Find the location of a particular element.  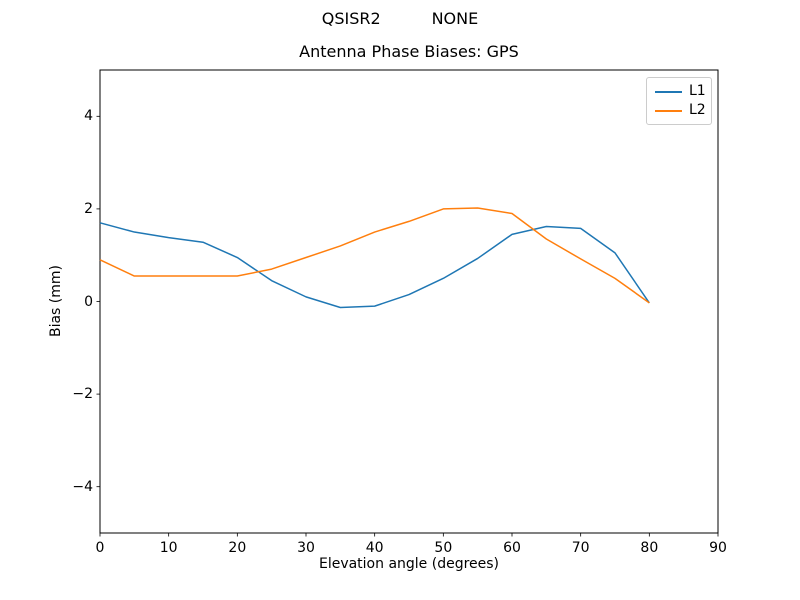

legend-items: L1 L2 is located at coordinates (683, 101).